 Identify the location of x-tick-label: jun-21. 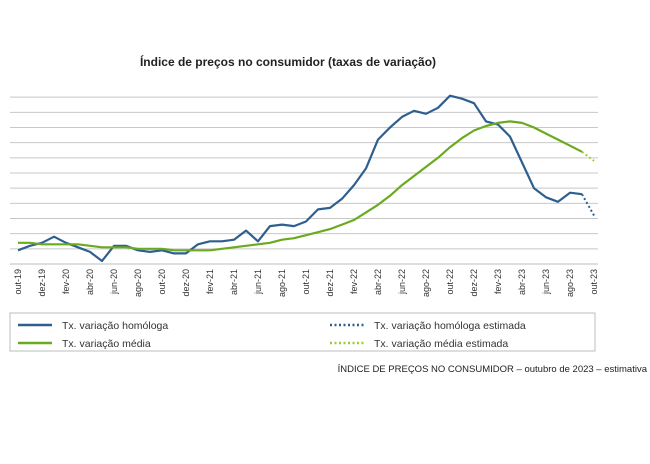
(258, 282).